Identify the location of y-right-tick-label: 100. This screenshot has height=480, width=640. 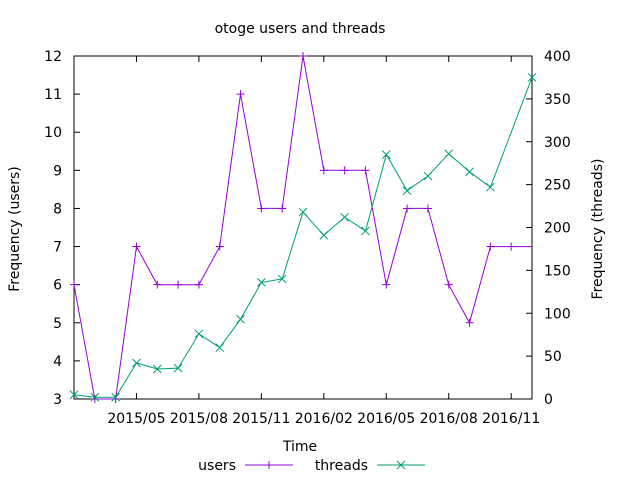
(557, 314).